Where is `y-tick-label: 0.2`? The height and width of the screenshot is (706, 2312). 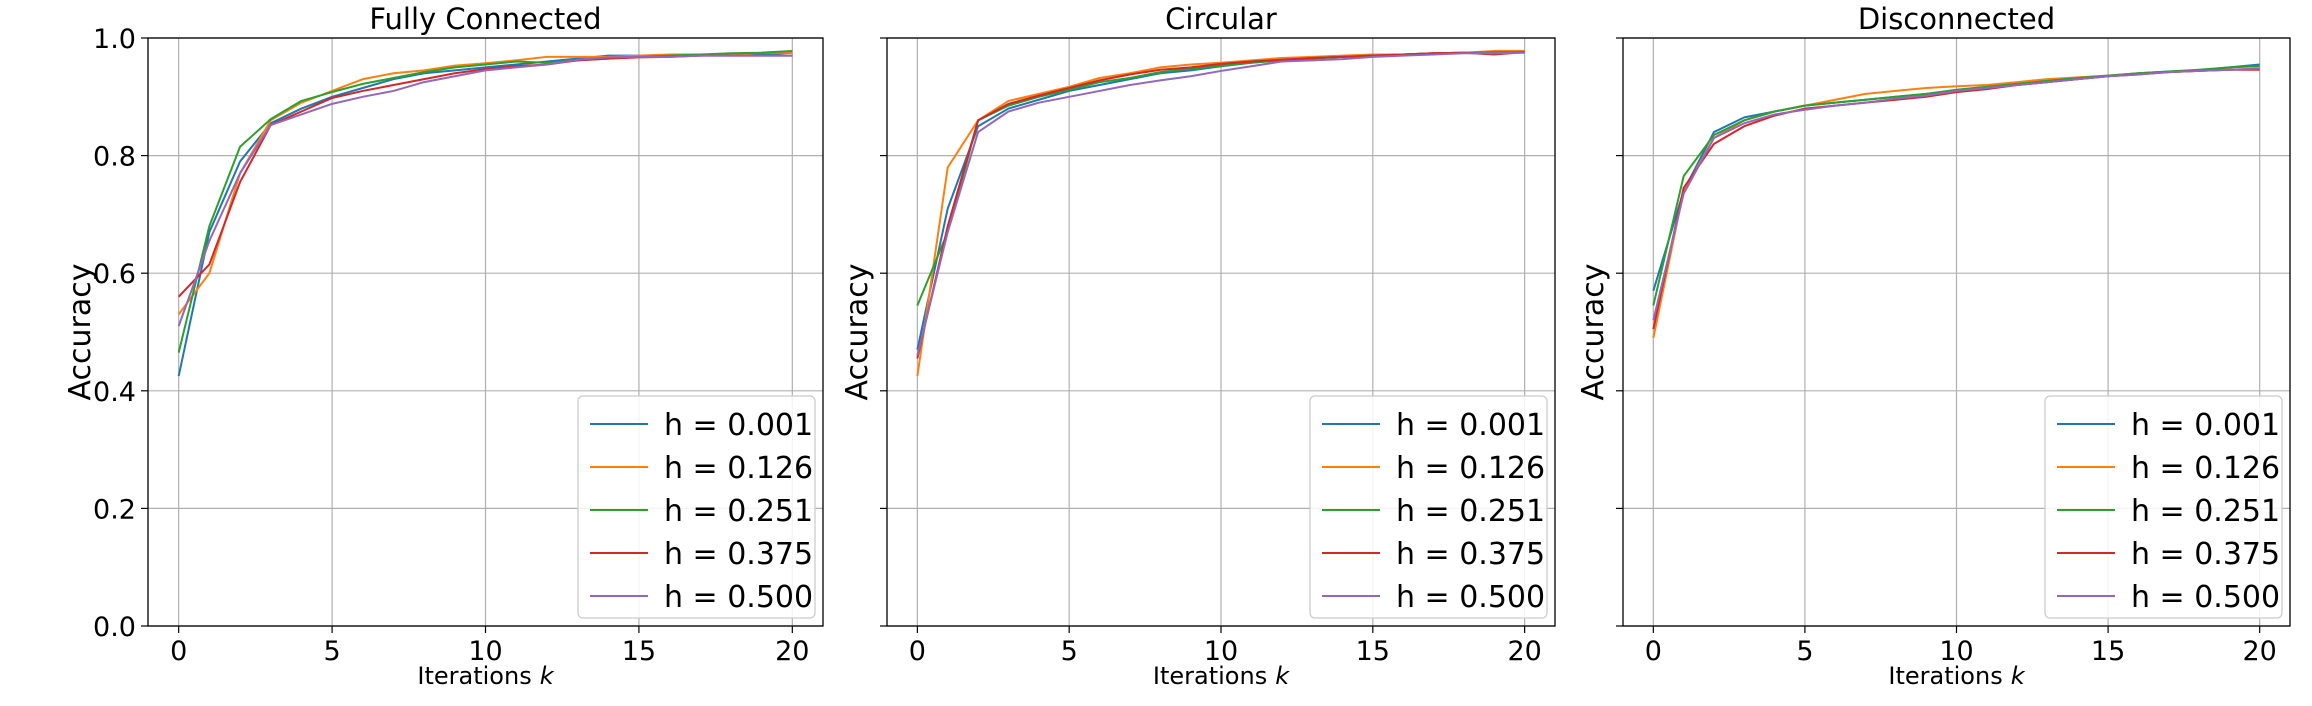 y-tick-label: 0.2 is located at coordinates (114, 509).